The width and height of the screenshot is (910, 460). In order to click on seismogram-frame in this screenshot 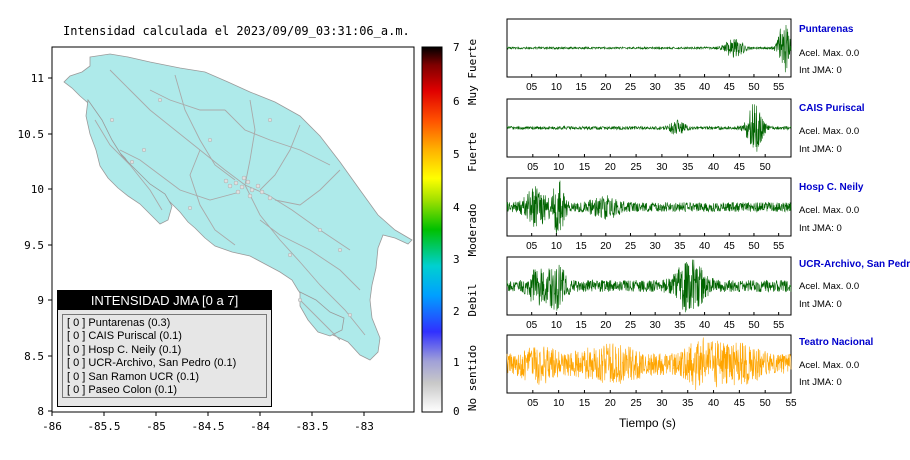, I will do `click(649, 207)`.